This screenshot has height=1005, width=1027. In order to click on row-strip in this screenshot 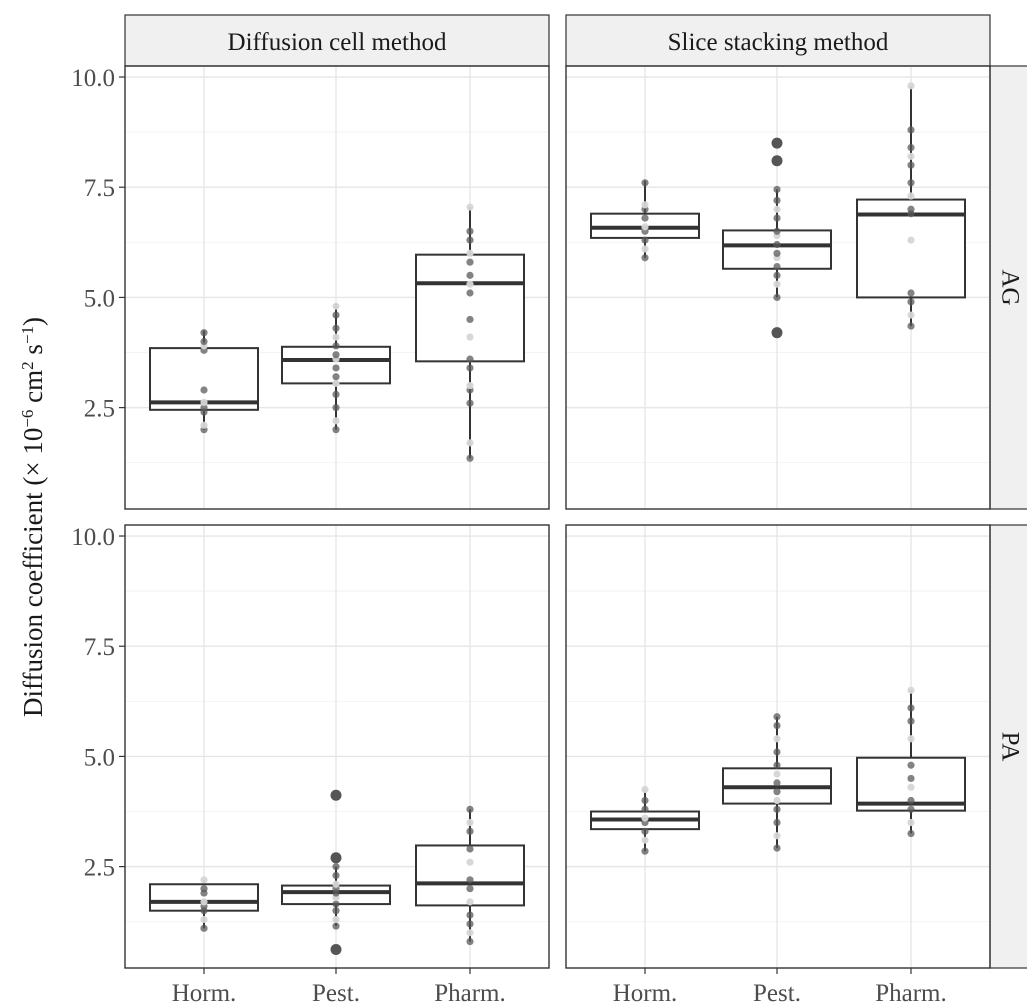, I will do `click(1008, 746)`.